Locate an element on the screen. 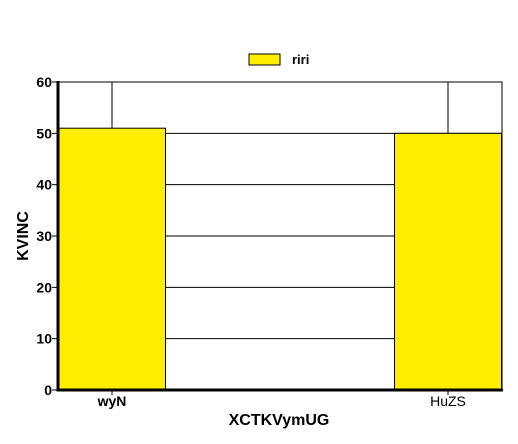 The image size is (518, 444). x-axis-title: XCTKVymUG is located at coordinates (279, 420).